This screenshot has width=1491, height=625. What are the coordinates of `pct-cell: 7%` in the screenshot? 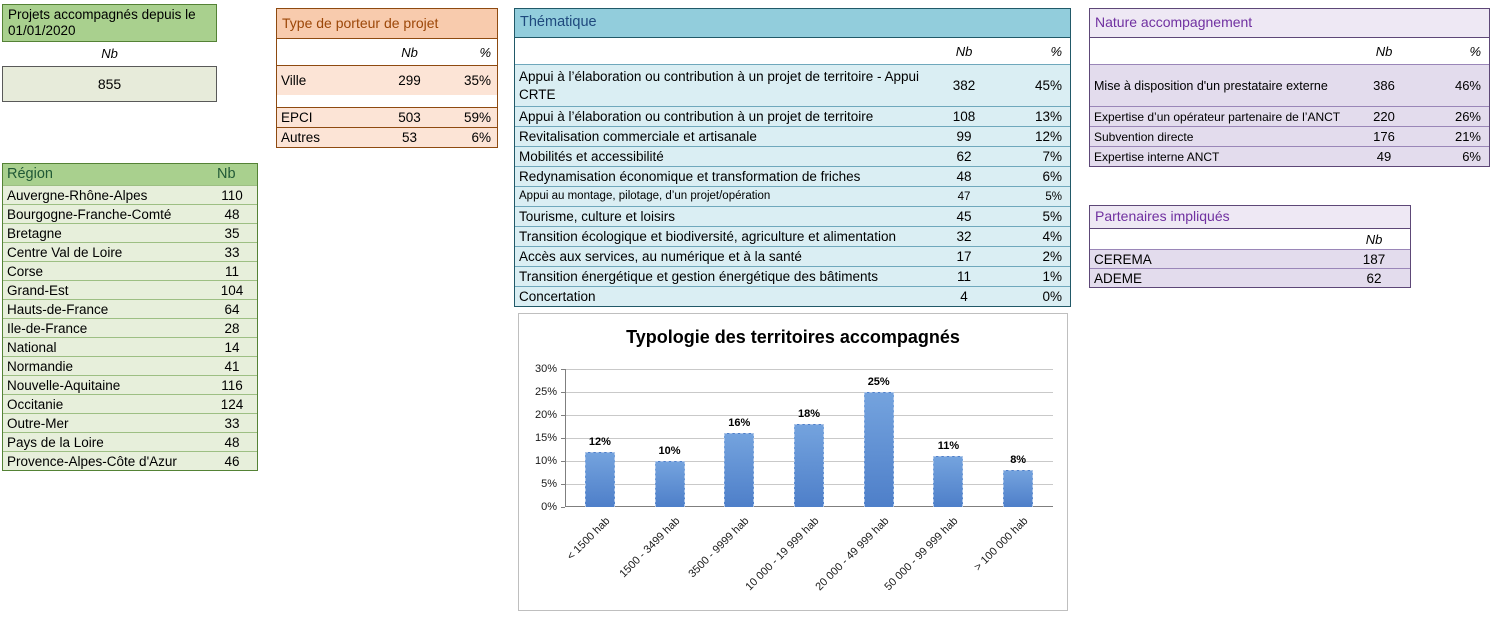 It's located at (1052, 156).